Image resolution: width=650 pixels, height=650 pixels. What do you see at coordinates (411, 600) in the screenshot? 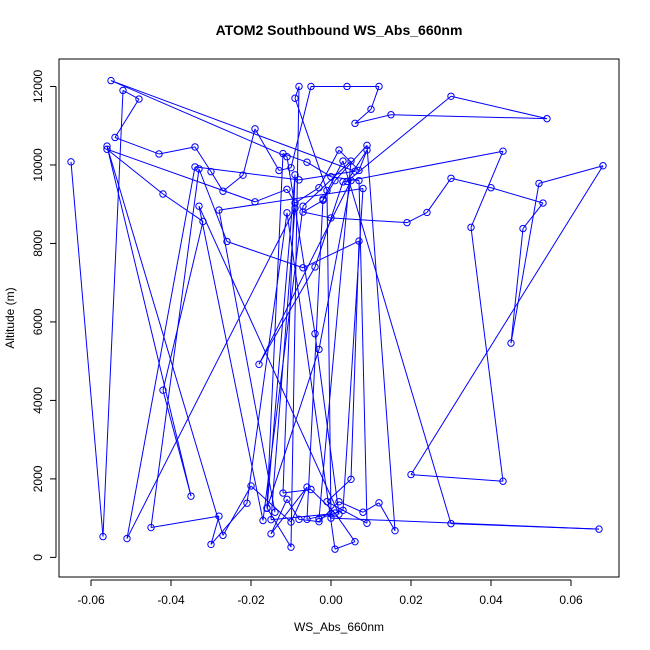
I see `x-tick-label: 0.02` at bounding box center [411, 600].